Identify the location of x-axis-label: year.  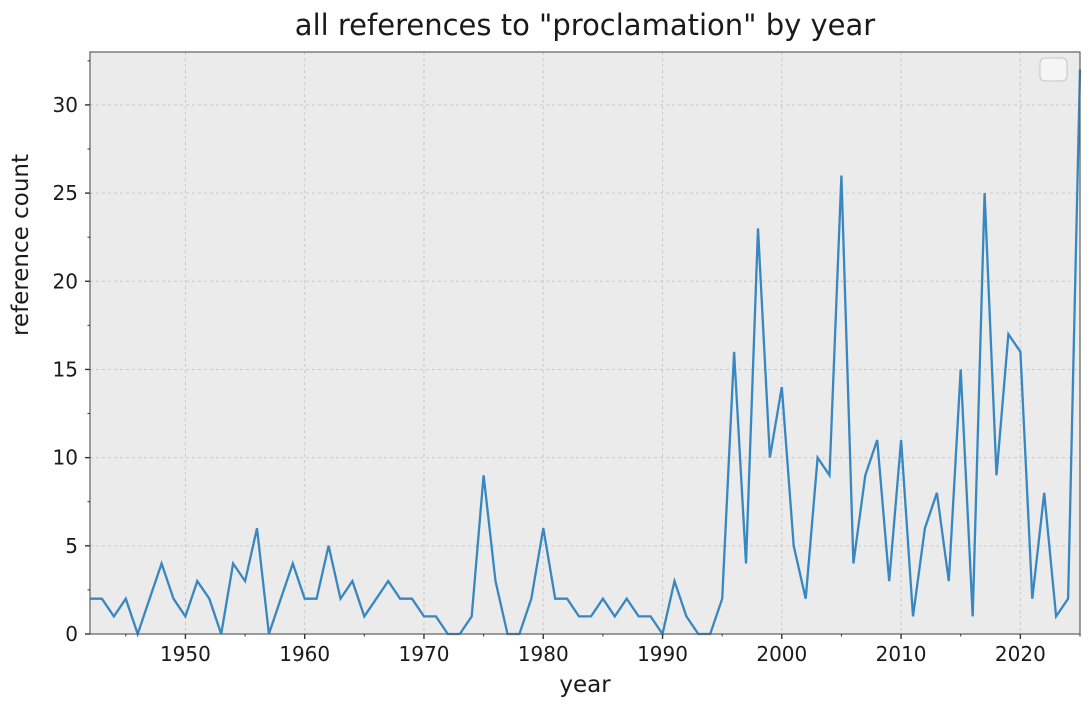
(585, 685).